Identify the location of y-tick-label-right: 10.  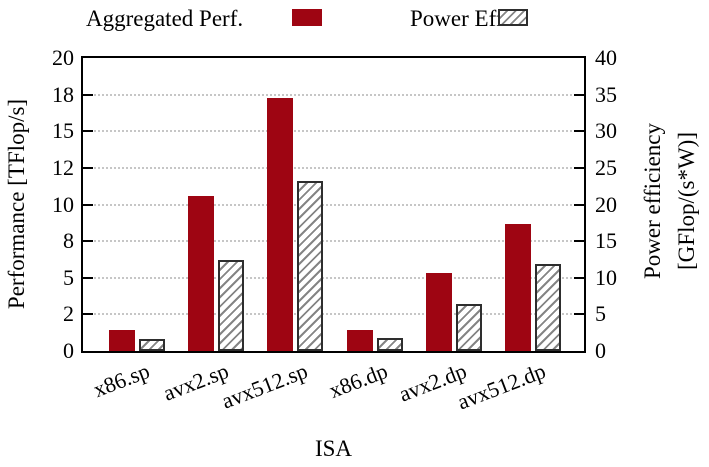
(606, 277).